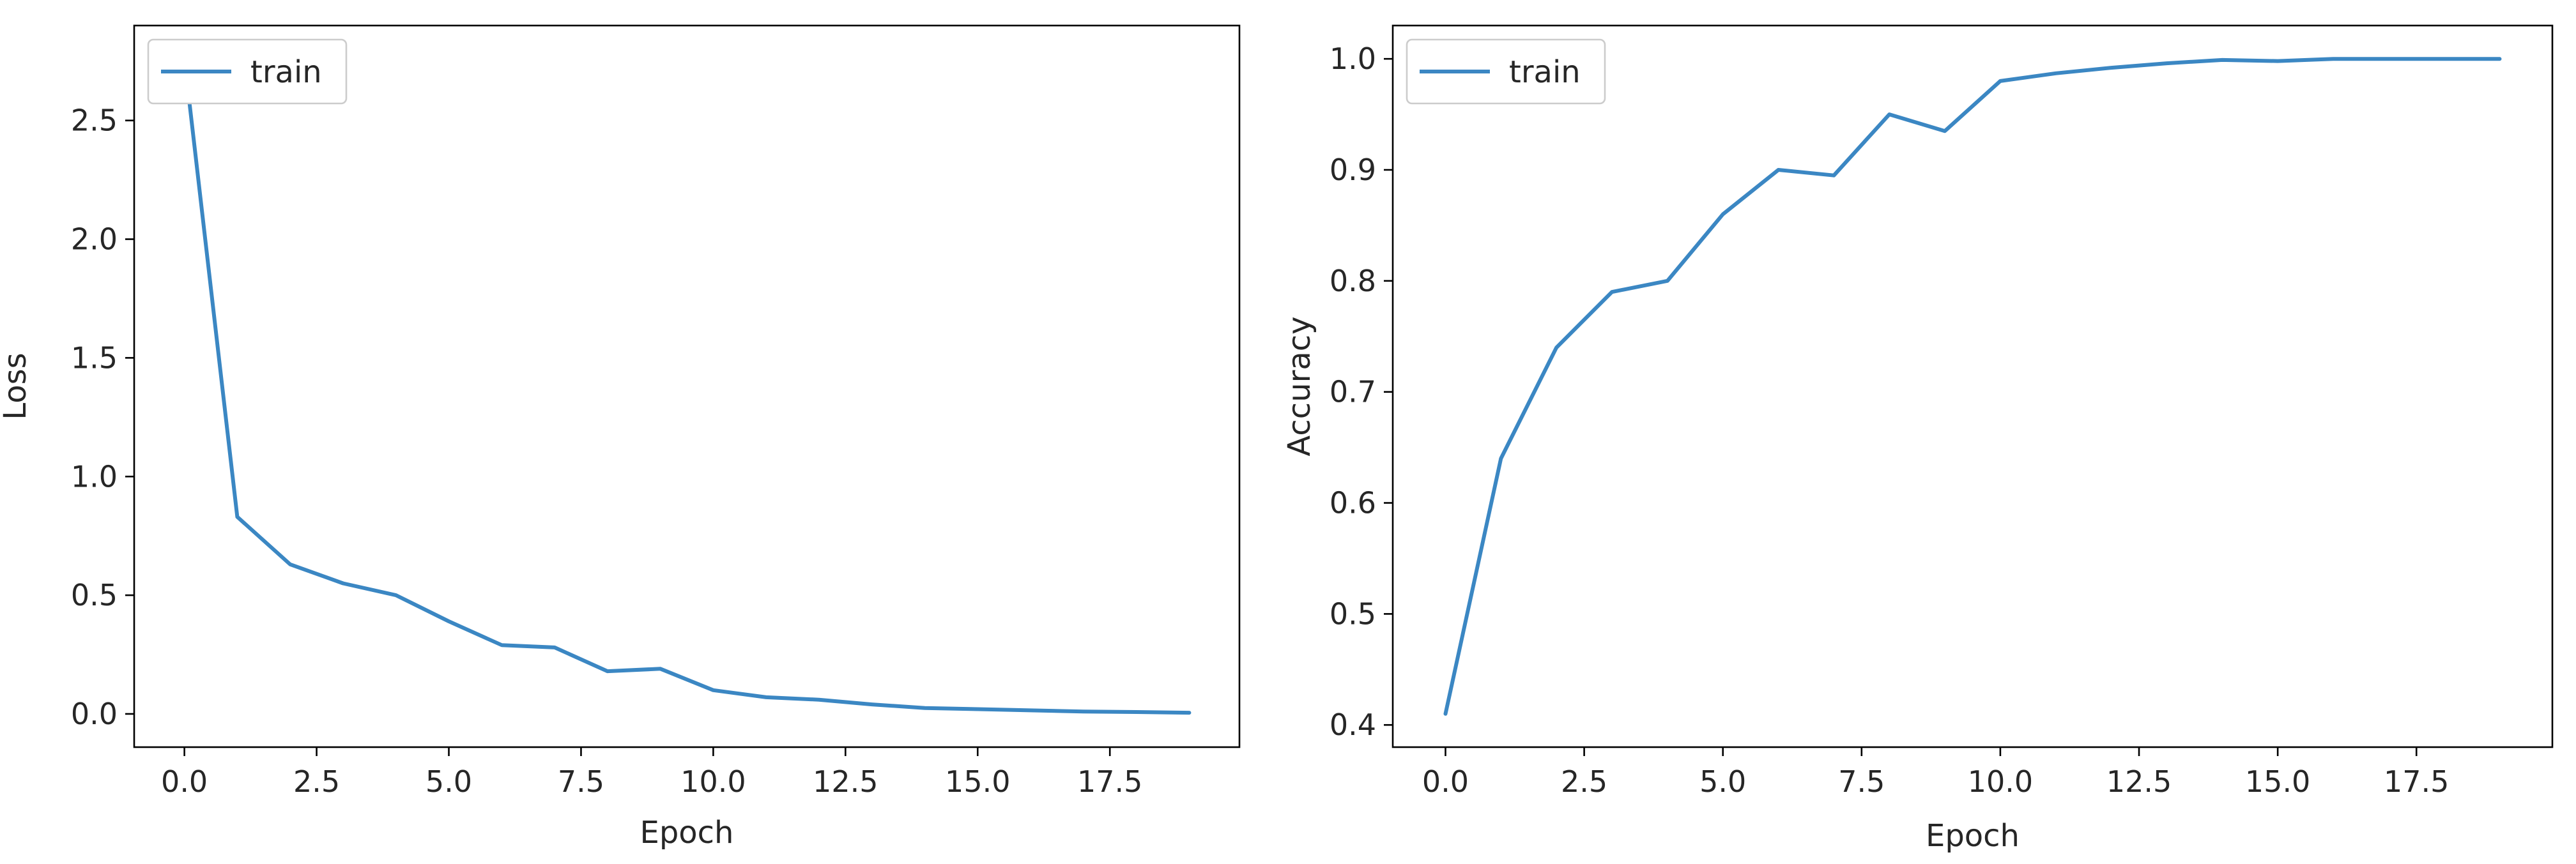 The width and height of the screenshot is (2576, 864). What do you see at coordinates (1353, 170) in the screenshot?
I see `y-tick-label: 0.9` at bounding box center [1353, 170].